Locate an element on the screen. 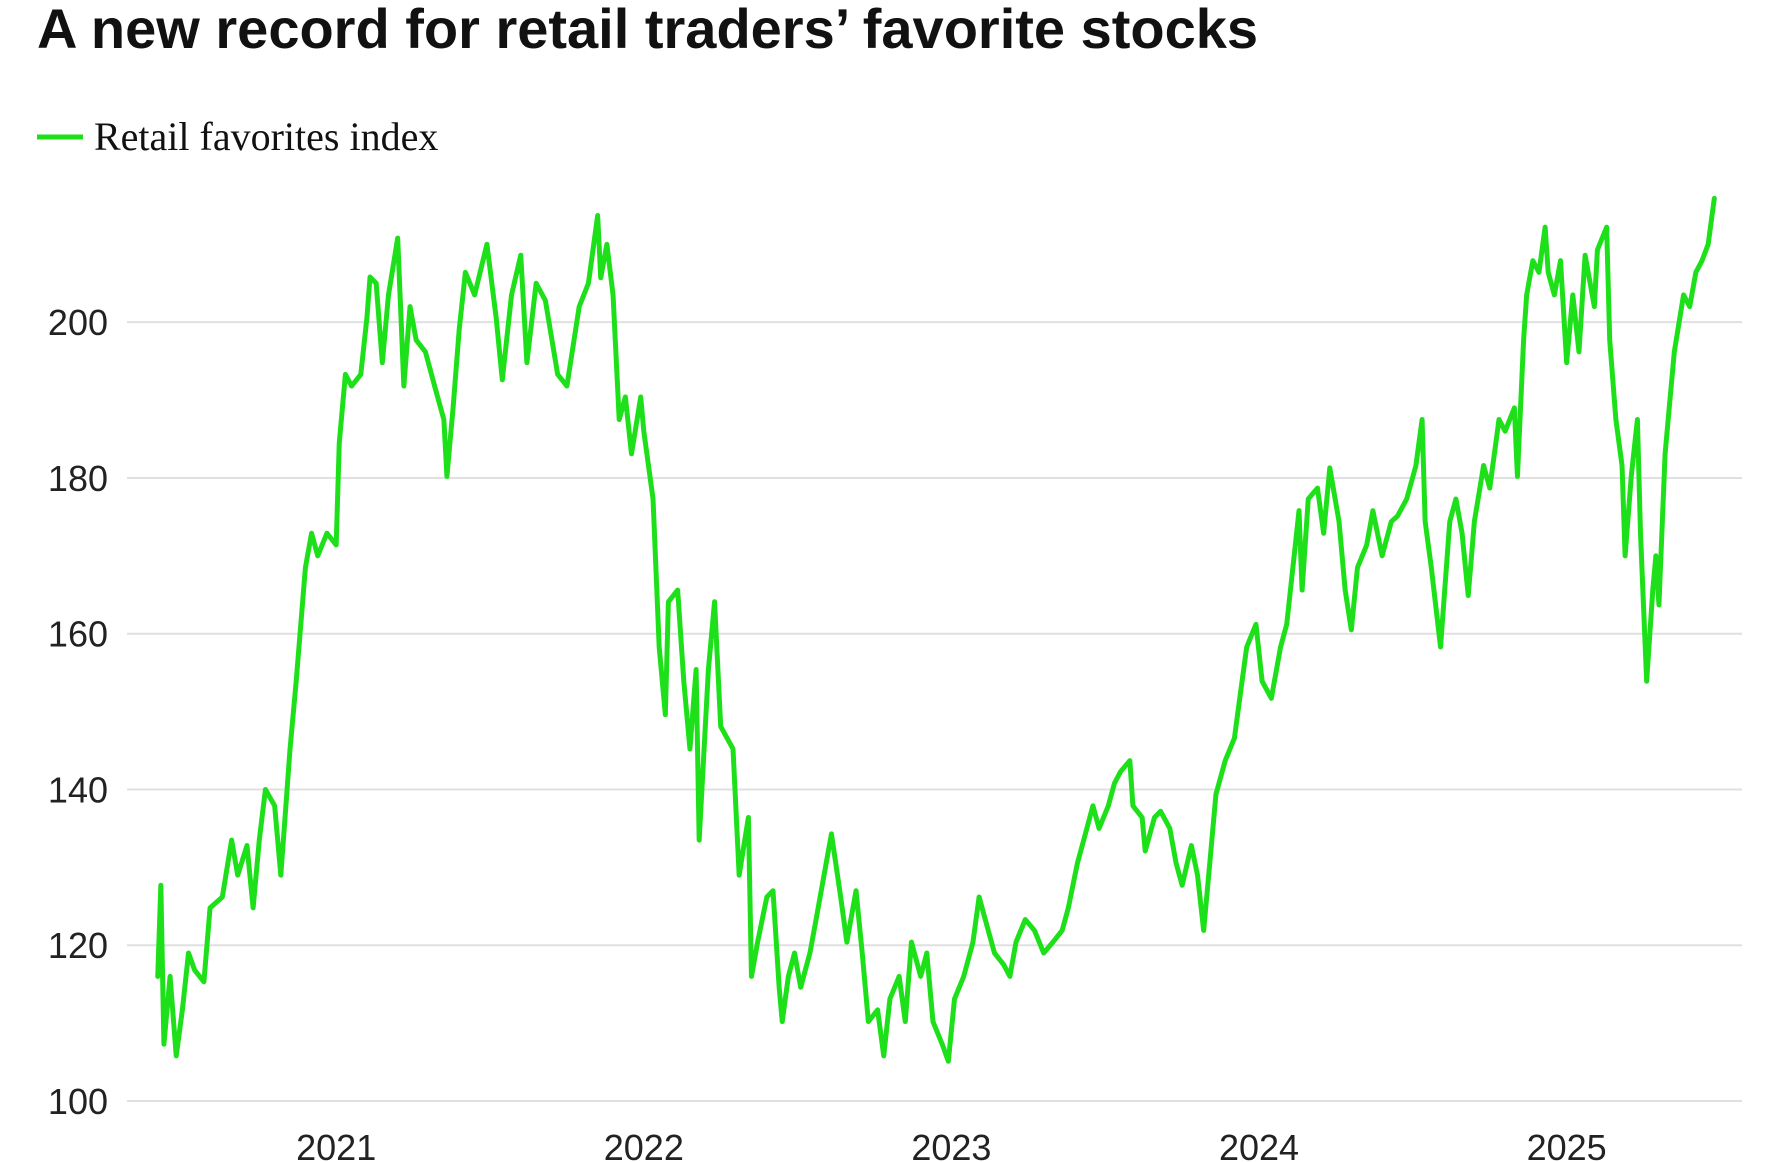  legend: Retail favorites index is located at coordinates (237, 136).